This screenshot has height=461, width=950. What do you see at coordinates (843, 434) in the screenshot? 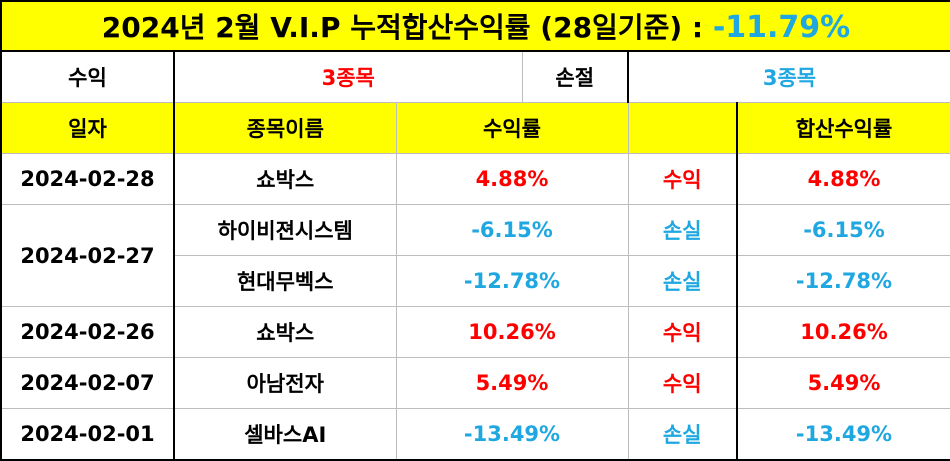
I see `row-cumulative: -13.49%` at bounding box center [843, 434].